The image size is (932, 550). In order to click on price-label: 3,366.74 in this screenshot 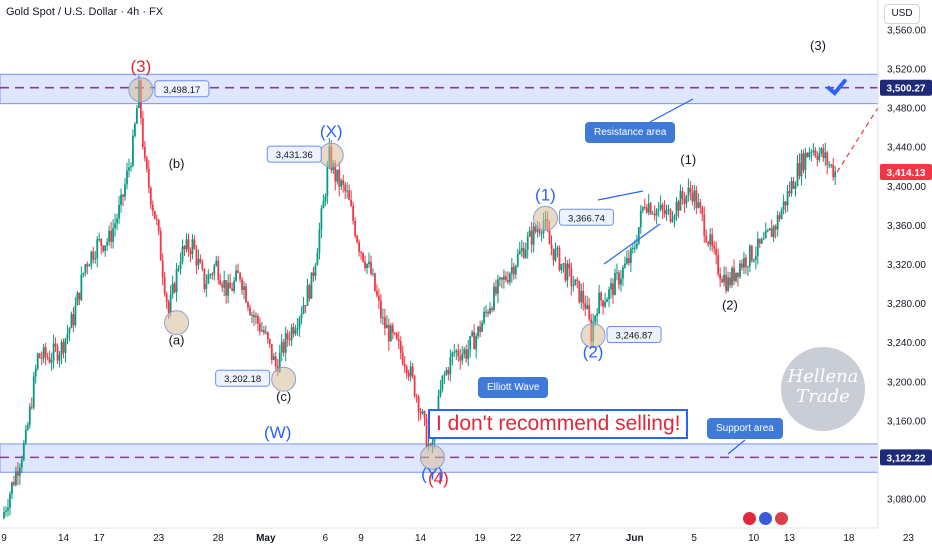, I will do `click(586, 218)`.